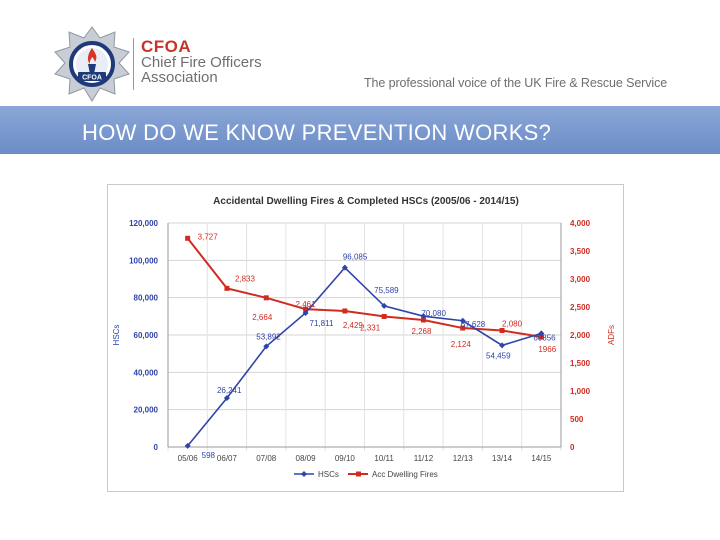  What do you see at coordinates (424, 458) in the screenshot?
I see `x-tick: 11/12` at bounding box center [424, 458].